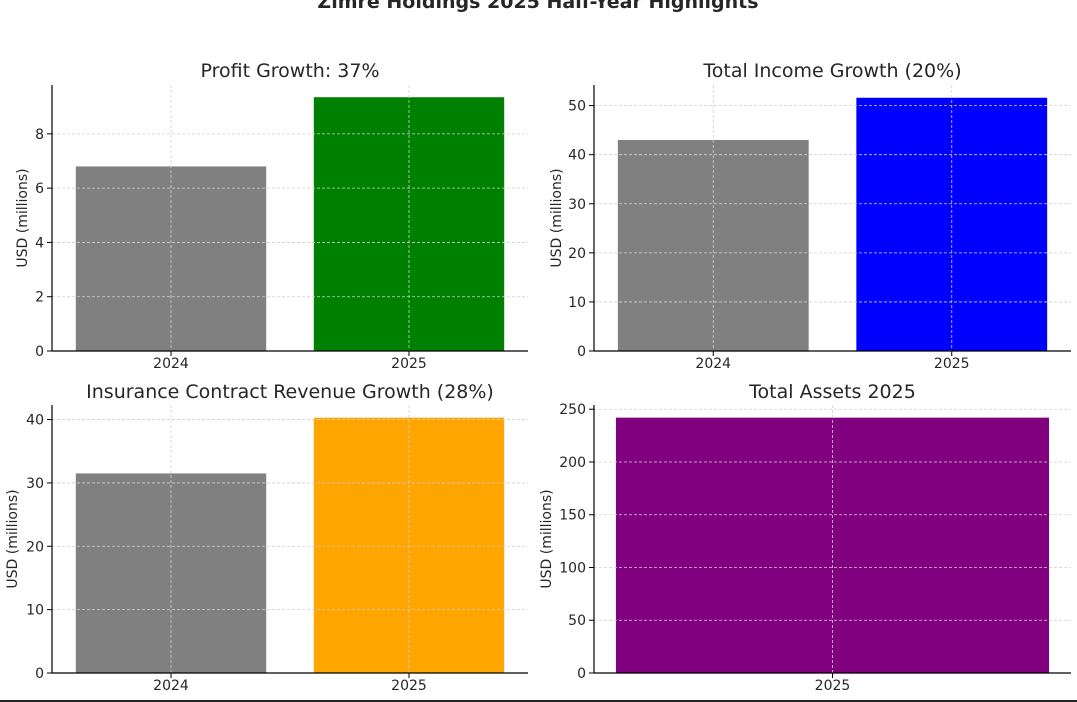 The height and width of the screenshot is (702, 1077). Describe the element at coordinates (832, 392) in the screenshot. I see `chart-title: Total Assets 2025` at that location.